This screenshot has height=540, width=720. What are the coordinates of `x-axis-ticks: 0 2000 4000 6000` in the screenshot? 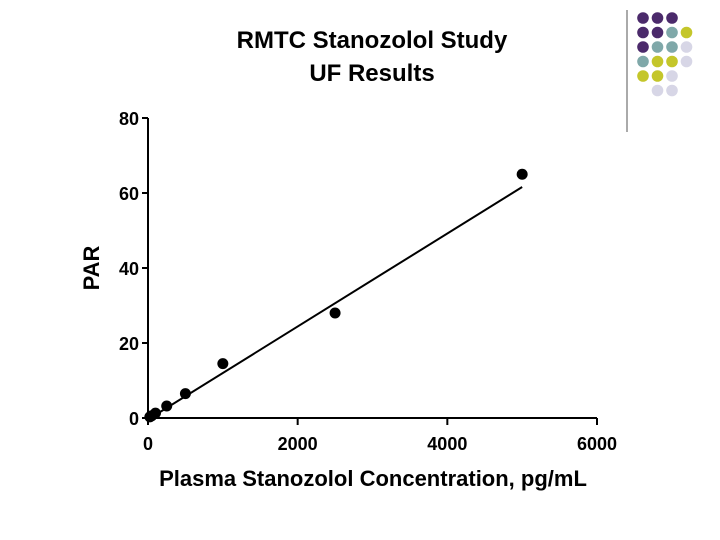 It's located at (380, 436).